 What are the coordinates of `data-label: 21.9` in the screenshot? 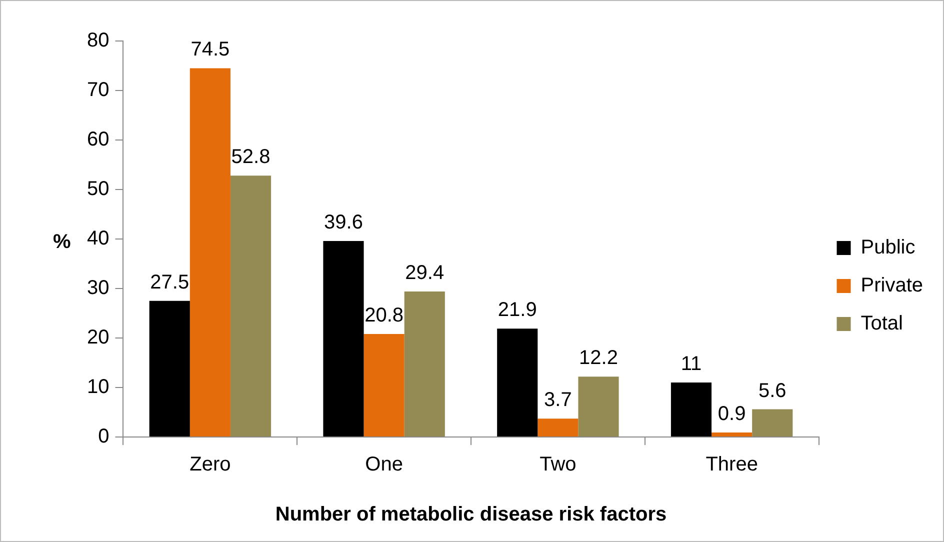 It's located at (517, 310).